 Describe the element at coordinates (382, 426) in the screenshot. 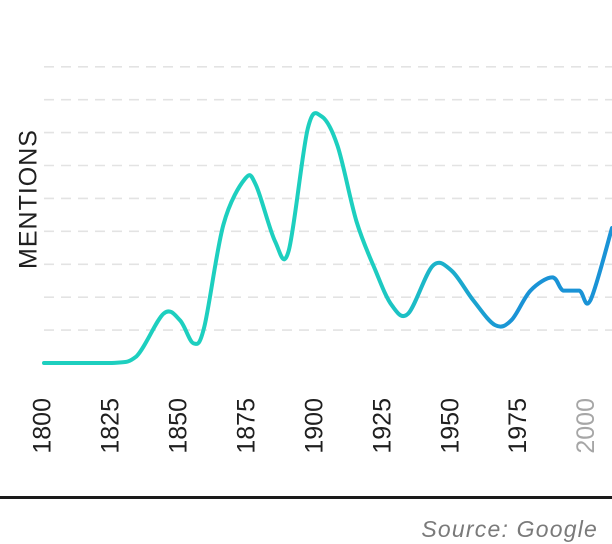

I see `x-tick-label: 1925` at that location.